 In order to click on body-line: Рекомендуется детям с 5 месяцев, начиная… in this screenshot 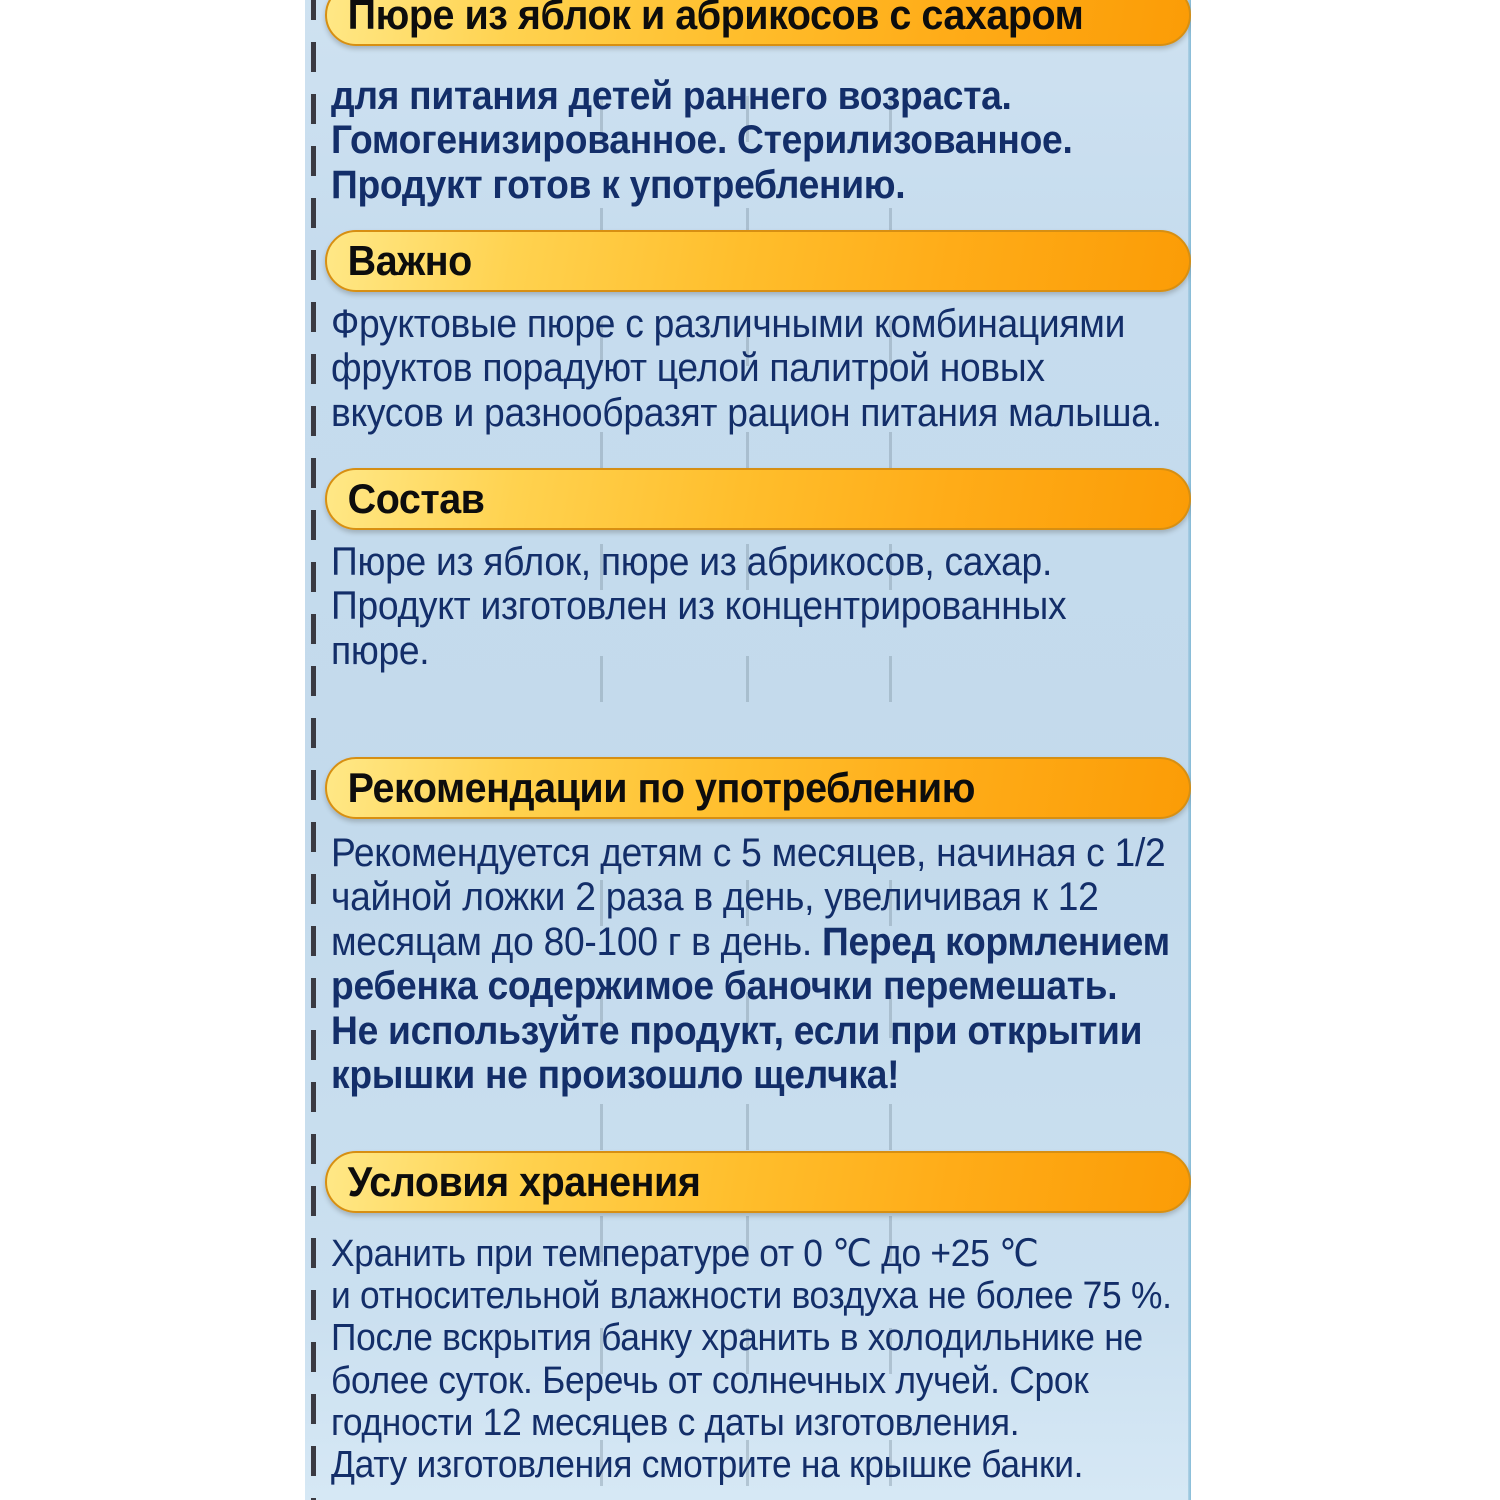, I will do `click(748, 853)`.